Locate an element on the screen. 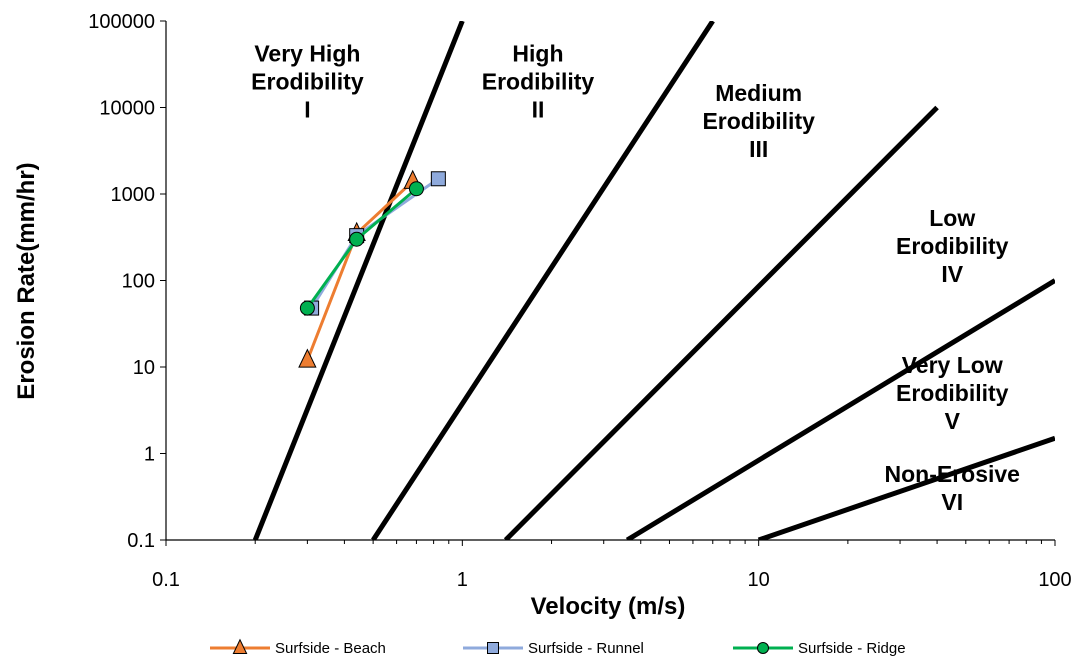 The image size is (1076, 660). x-tick-label: 1 is located at coordinates (462, 580).